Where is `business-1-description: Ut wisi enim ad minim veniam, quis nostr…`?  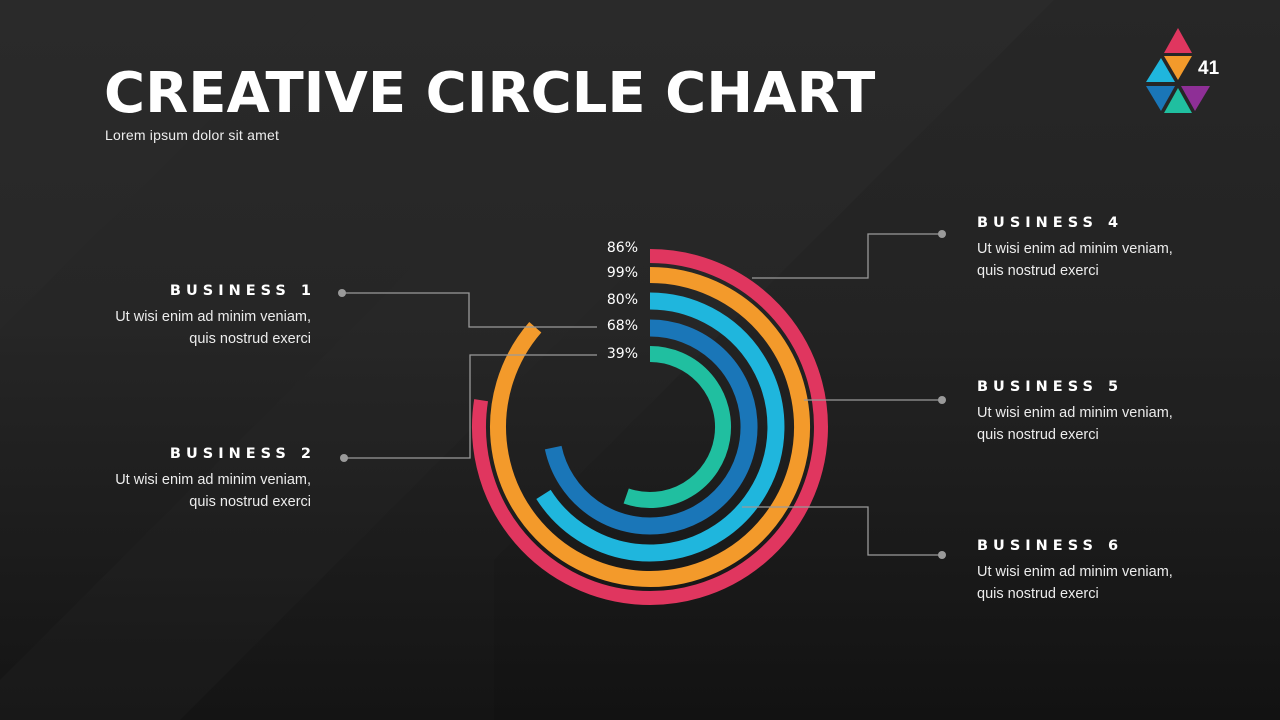 business-1-description: Ut wisi enim ad minim veniam, quis nostr… is located at coordinates (213, 328).